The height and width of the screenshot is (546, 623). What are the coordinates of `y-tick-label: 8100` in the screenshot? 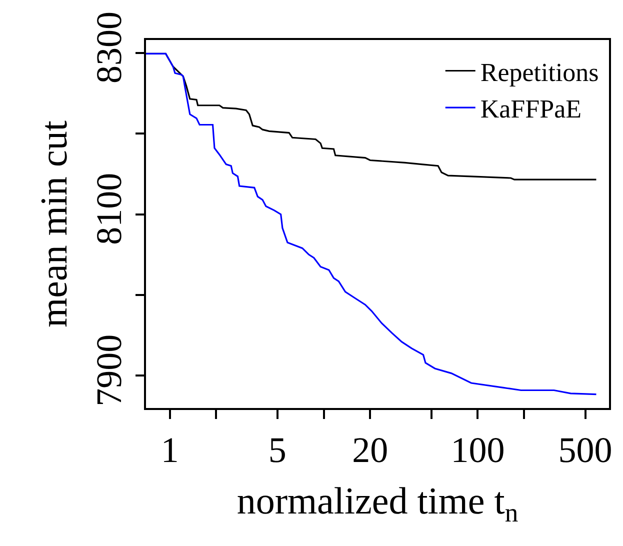 It's located at (108, 208).